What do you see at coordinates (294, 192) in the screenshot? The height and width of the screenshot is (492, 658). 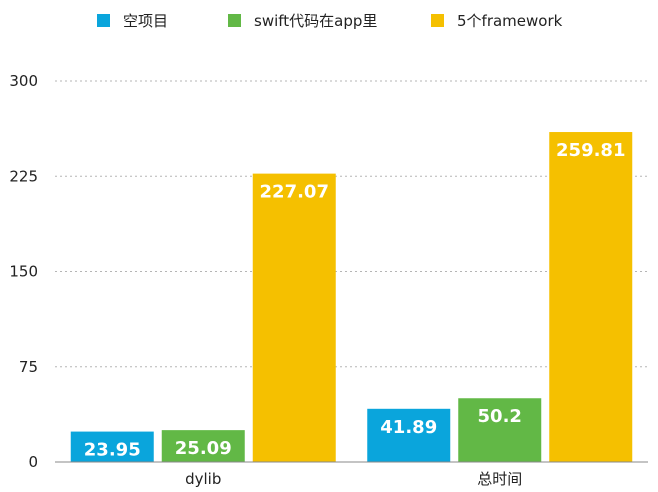 I see `bar-label-3-1: 227.07` at bounding box center [294, 192].